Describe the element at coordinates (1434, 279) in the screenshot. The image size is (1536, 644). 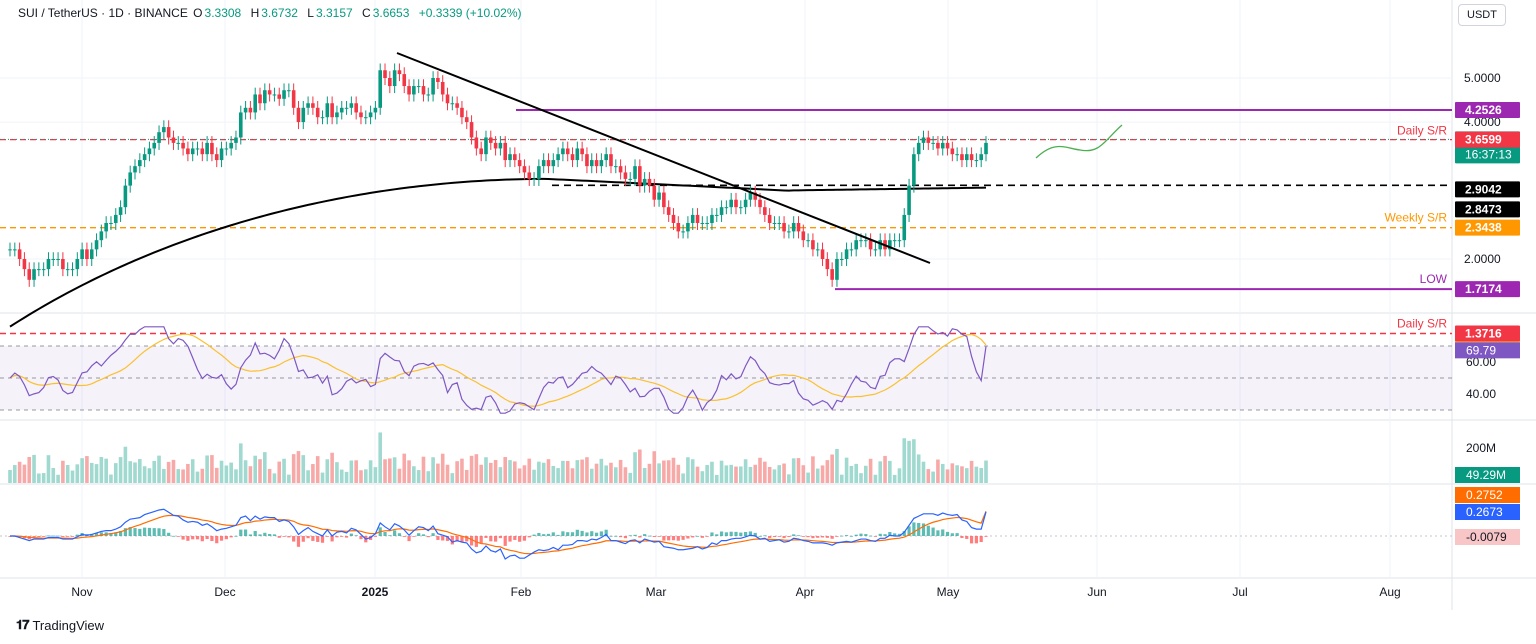
I see `level-label: LOW` at that location.